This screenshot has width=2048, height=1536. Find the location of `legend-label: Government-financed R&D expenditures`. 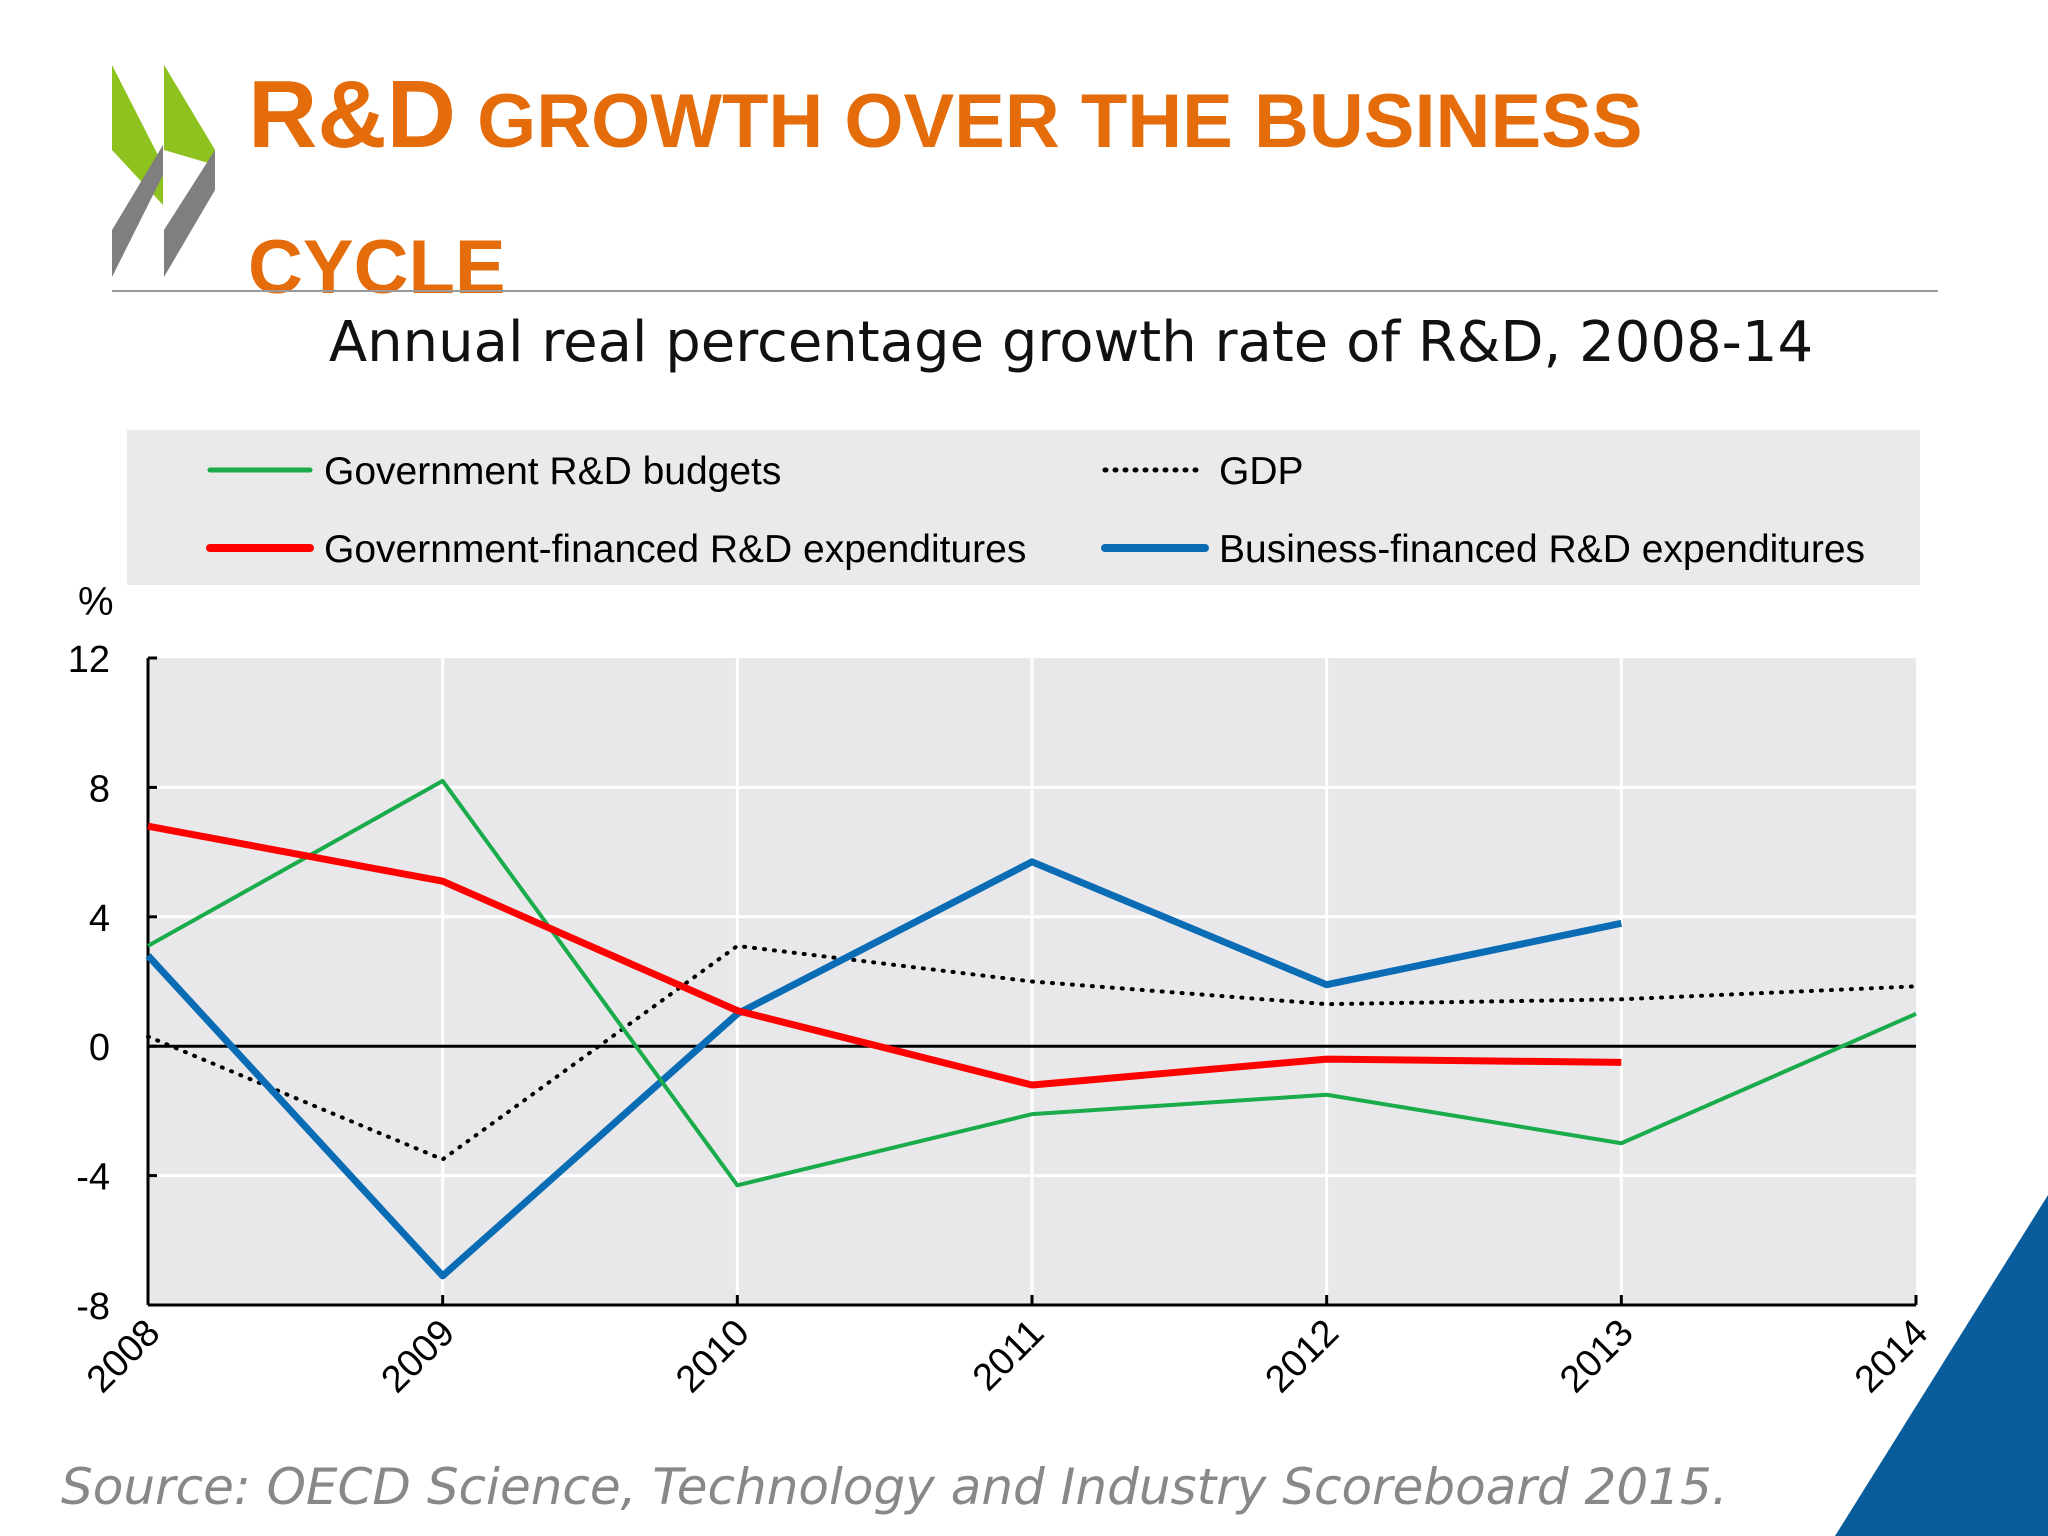

legend-label: Government-financed R&D expenditures is located at coordinates (675, 549).